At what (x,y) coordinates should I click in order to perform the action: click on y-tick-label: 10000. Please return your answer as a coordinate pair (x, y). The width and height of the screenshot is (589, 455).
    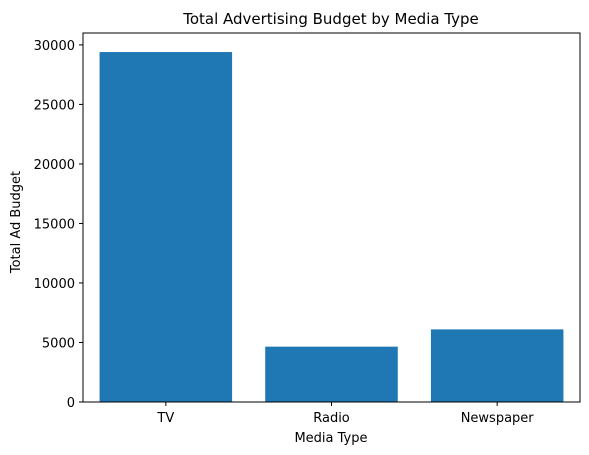
    Looking at the image, I should click on (54, 284).